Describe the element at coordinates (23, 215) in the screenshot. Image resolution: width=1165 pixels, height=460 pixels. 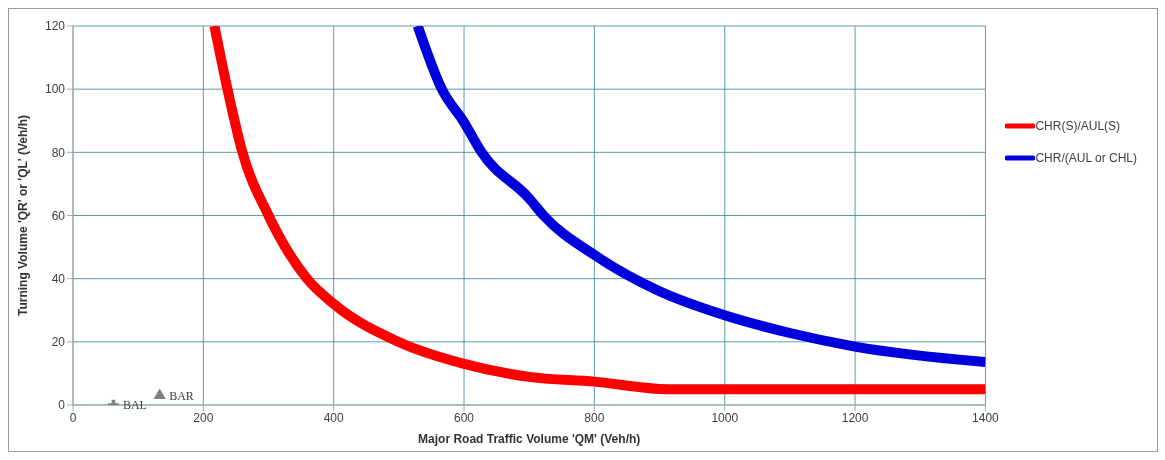
I see `y-axis-title: Turning Volume 'QR' or 'QL' (Veh/h)` at that location.